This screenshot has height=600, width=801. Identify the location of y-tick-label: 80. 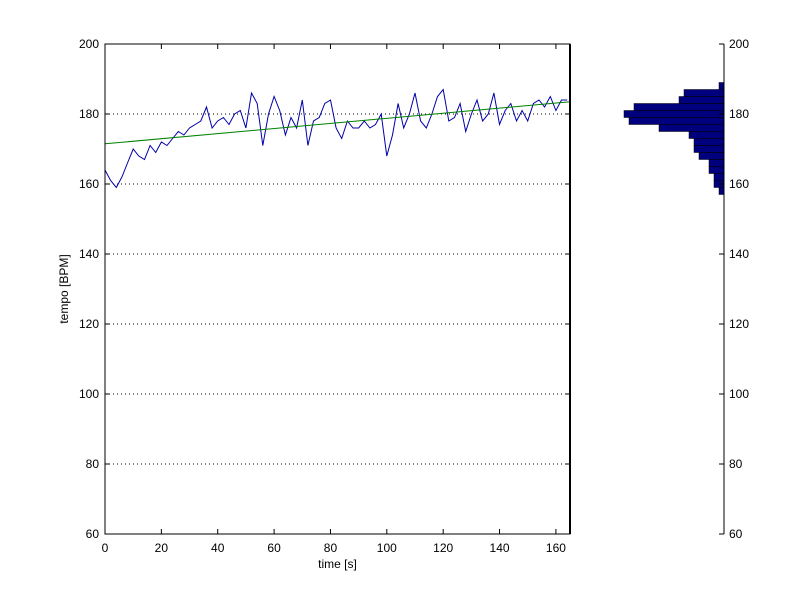
(93, 464).